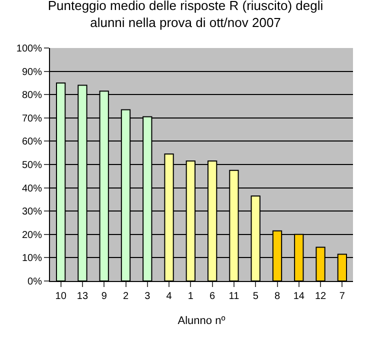  I want to click on x-tick-label: 1, so click(191, 296).